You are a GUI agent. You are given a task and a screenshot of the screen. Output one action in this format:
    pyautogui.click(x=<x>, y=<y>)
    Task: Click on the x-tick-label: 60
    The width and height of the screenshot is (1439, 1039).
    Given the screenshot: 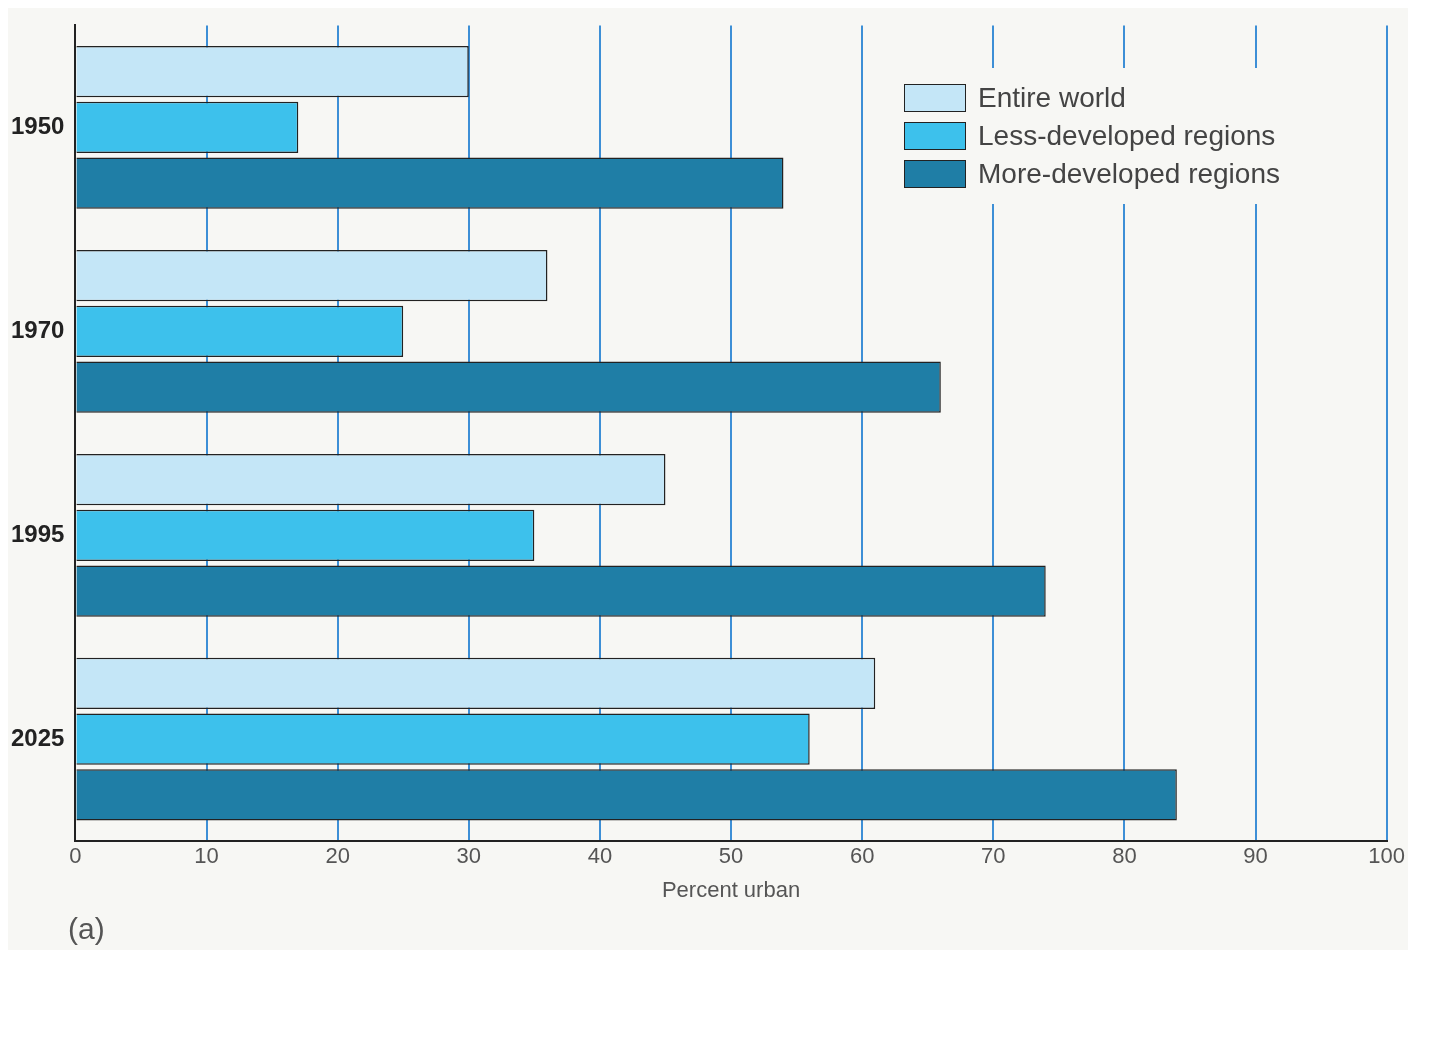 What is the action you would take?
    pyautogui.click(x=862, y=856)
    